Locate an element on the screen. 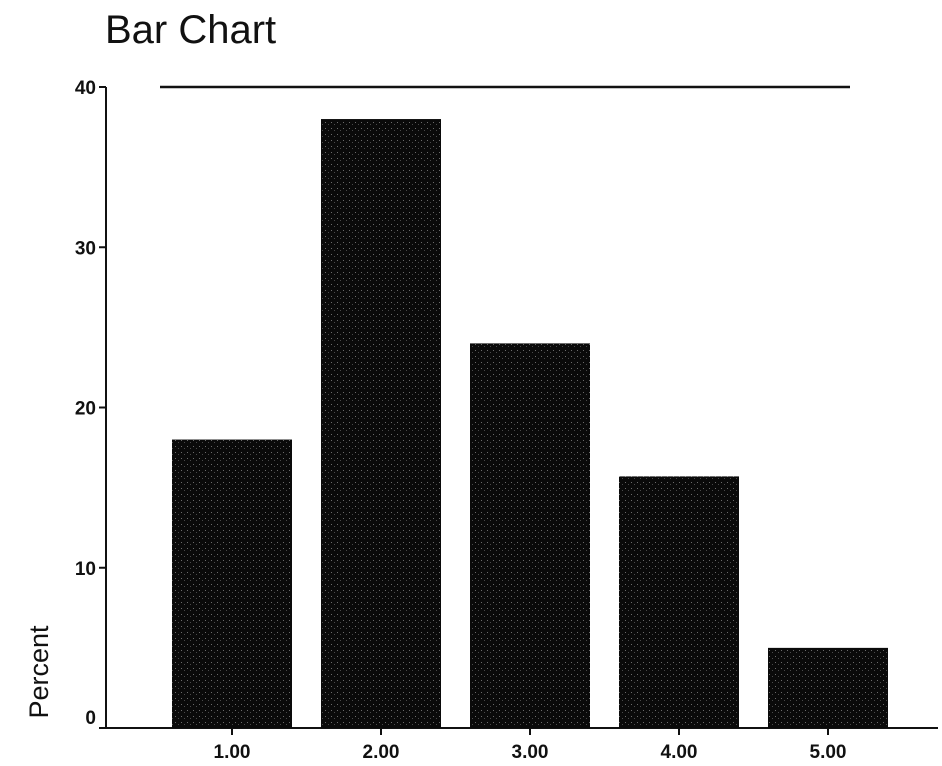  y-tick-label: 30 is located at coordinates (85, 248).